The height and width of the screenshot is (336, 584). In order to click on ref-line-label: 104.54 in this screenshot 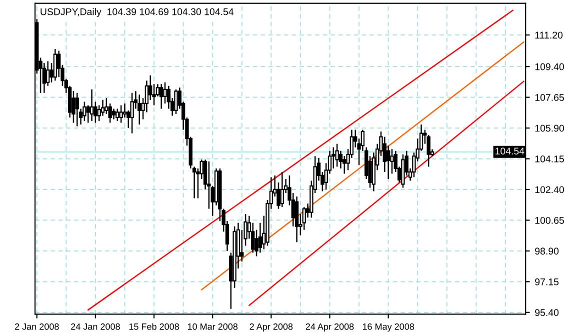, I will do `click(510, 151)`.